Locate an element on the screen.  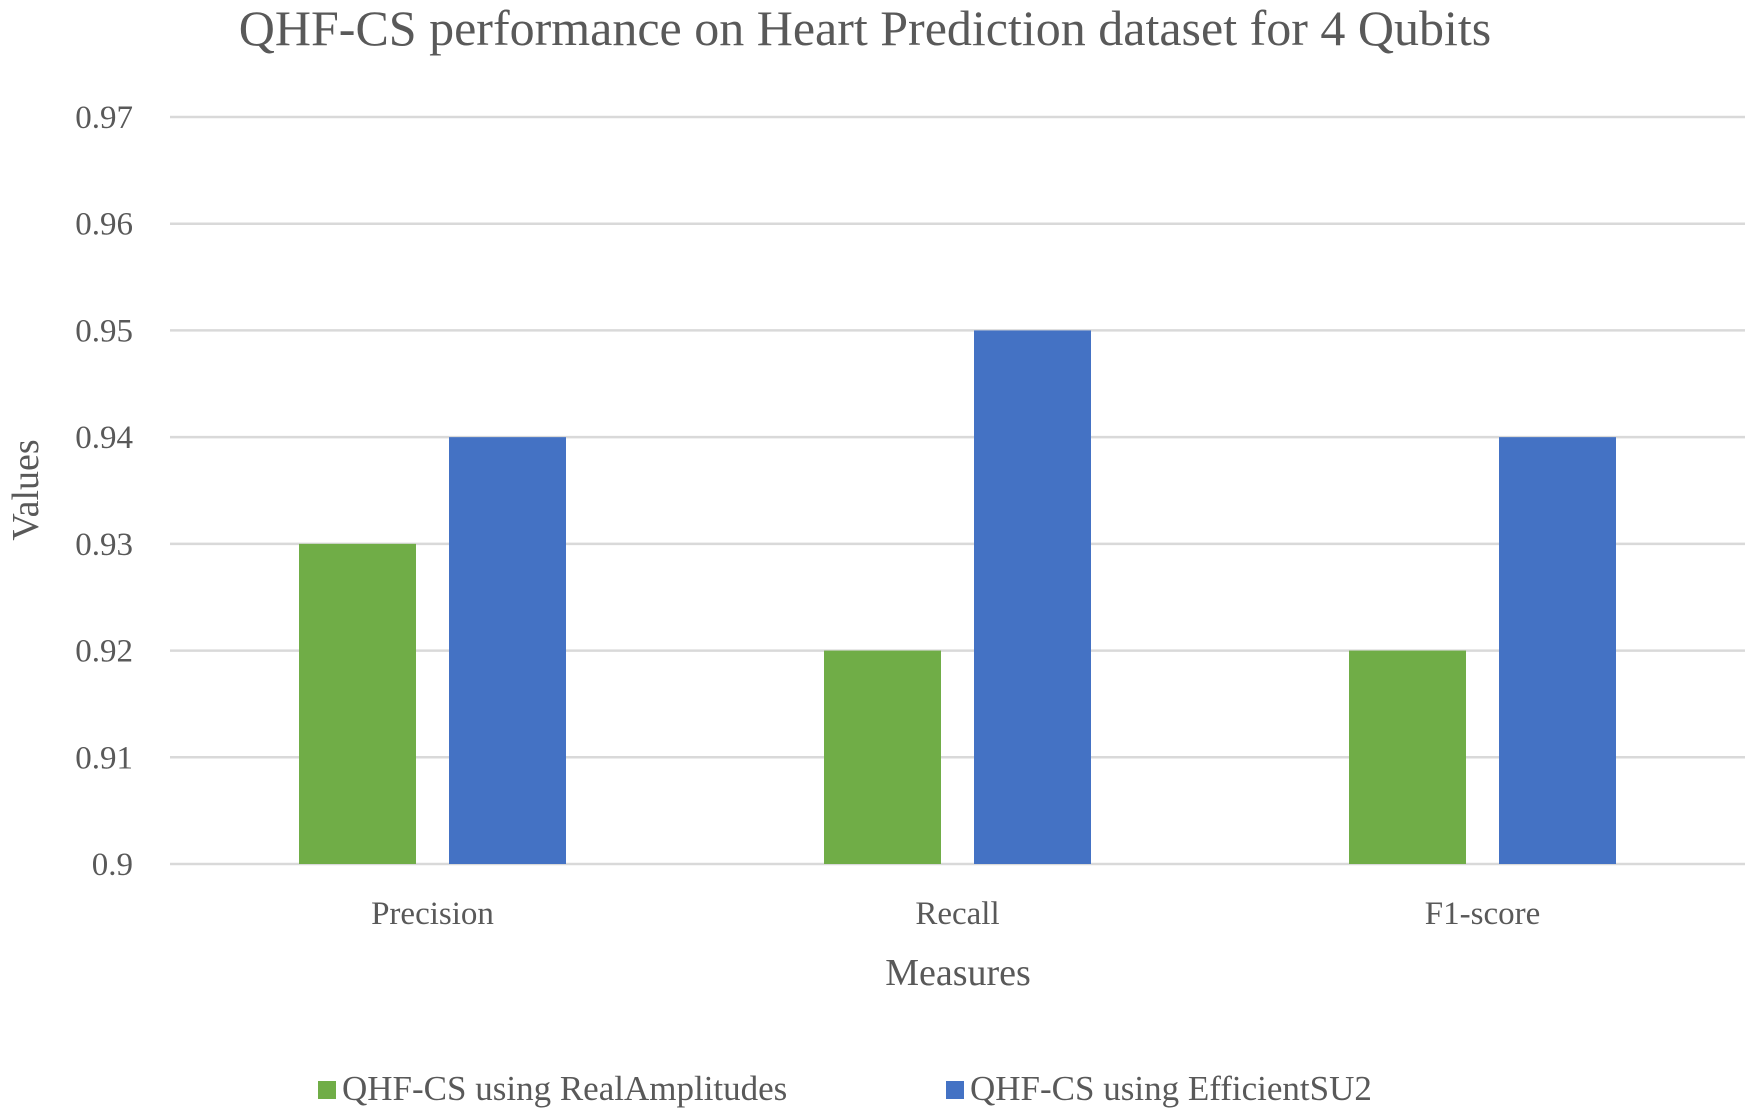
y-tick-label: 0.91 is located at coordinates (104, 758).